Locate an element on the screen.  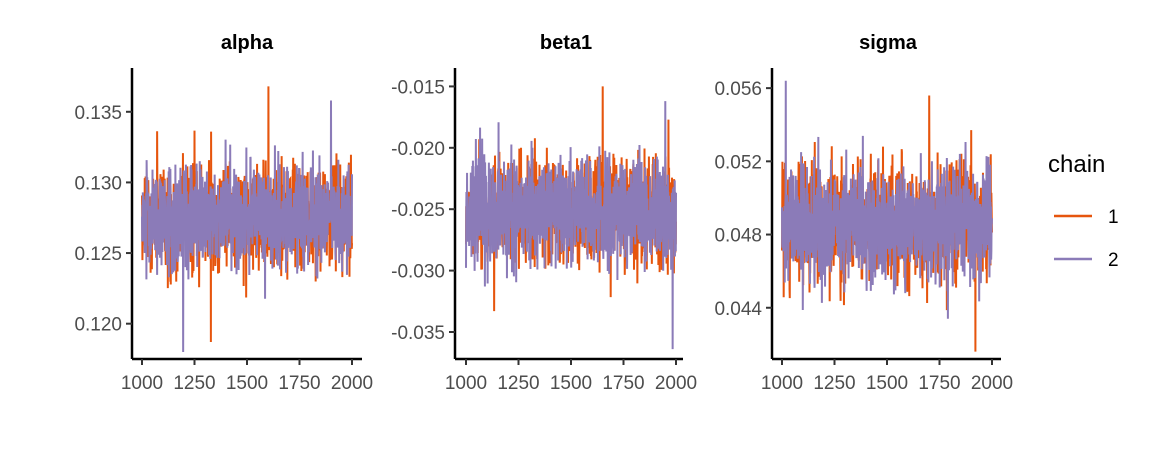
y-tick-label: -0.020 is located at coordinates (418, 149).